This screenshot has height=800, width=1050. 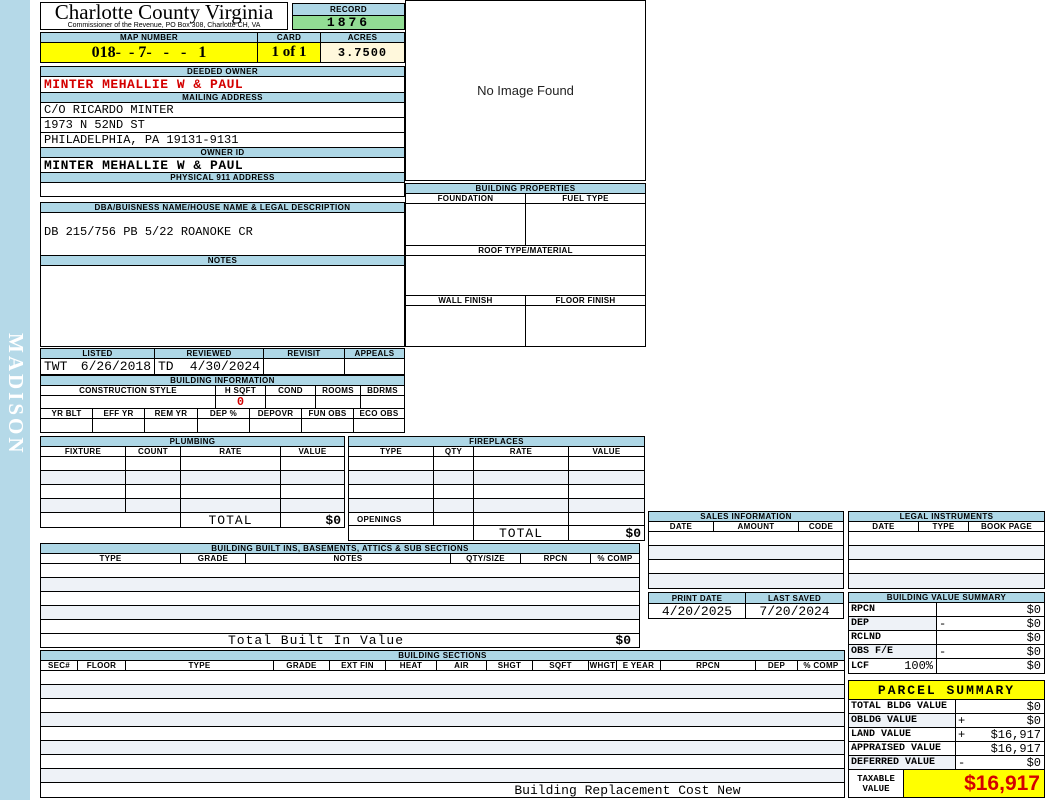 What do you see at coordinates (585, 198) in the screenshot?
I see `fuel-type-label: FUEL TYPE` at bounding box center [585, 198].